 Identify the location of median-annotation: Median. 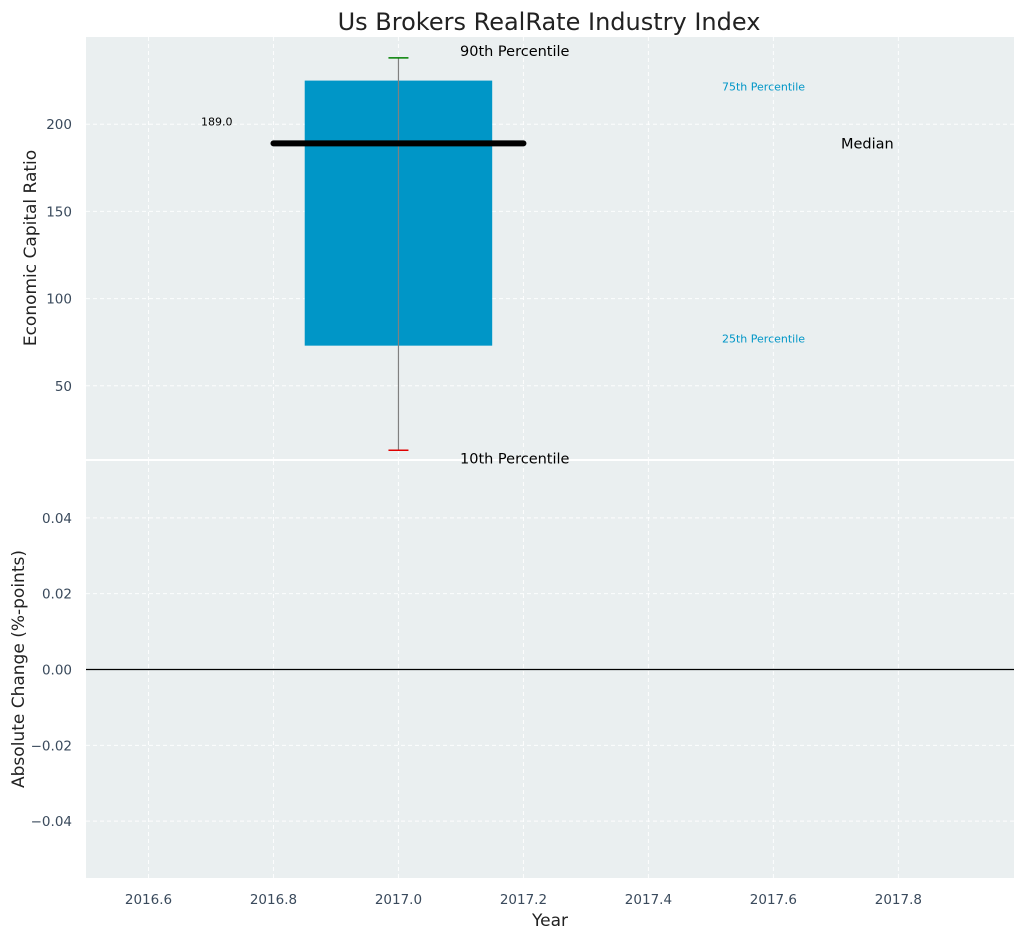
(867, 144).